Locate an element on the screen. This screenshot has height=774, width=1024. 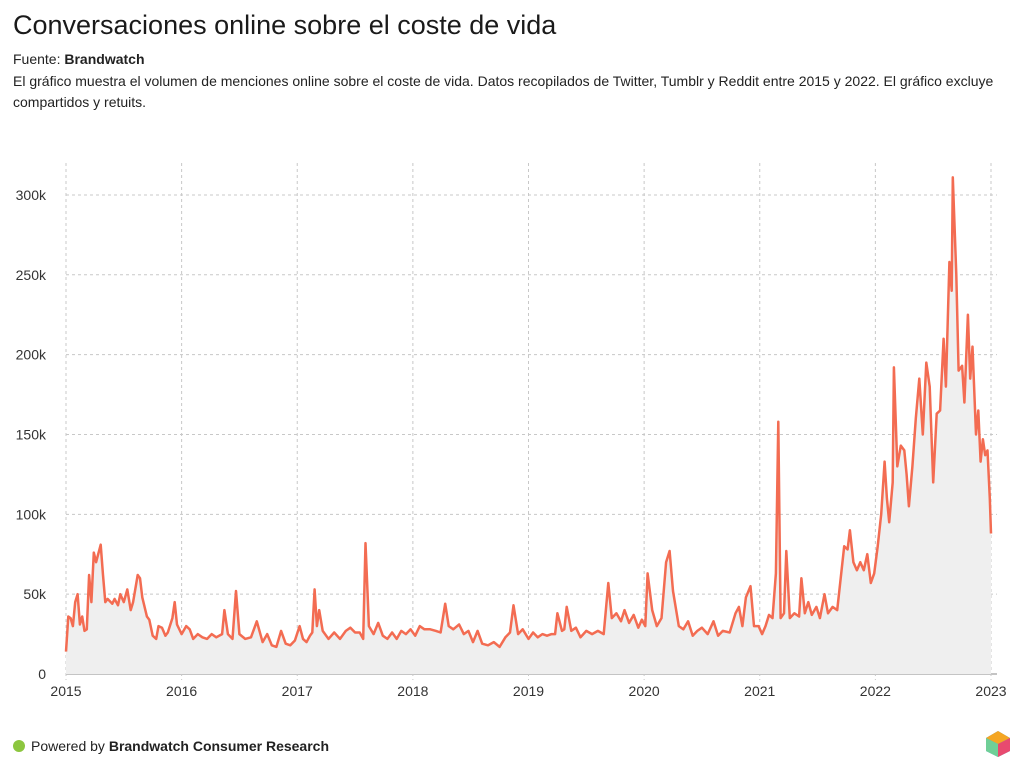
x-tick-label: 2021 is located at coordinates (759, 691).